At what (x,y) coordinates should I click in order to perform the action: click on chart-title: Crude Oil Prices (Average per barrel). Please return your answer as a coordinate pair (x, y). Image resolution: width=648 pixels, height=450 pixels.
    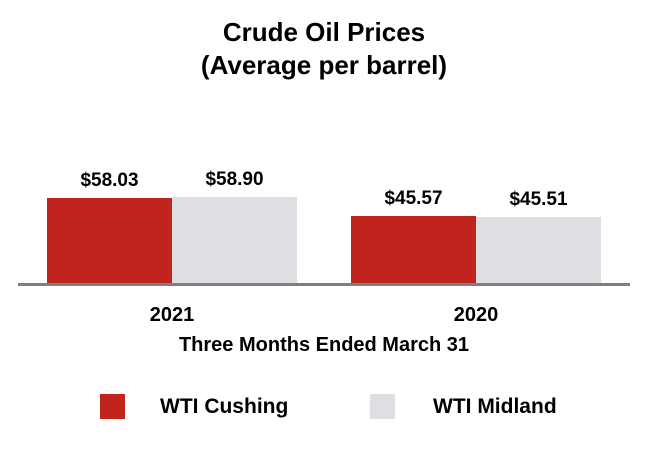
    Looking at the image, I should click on (324, 49).